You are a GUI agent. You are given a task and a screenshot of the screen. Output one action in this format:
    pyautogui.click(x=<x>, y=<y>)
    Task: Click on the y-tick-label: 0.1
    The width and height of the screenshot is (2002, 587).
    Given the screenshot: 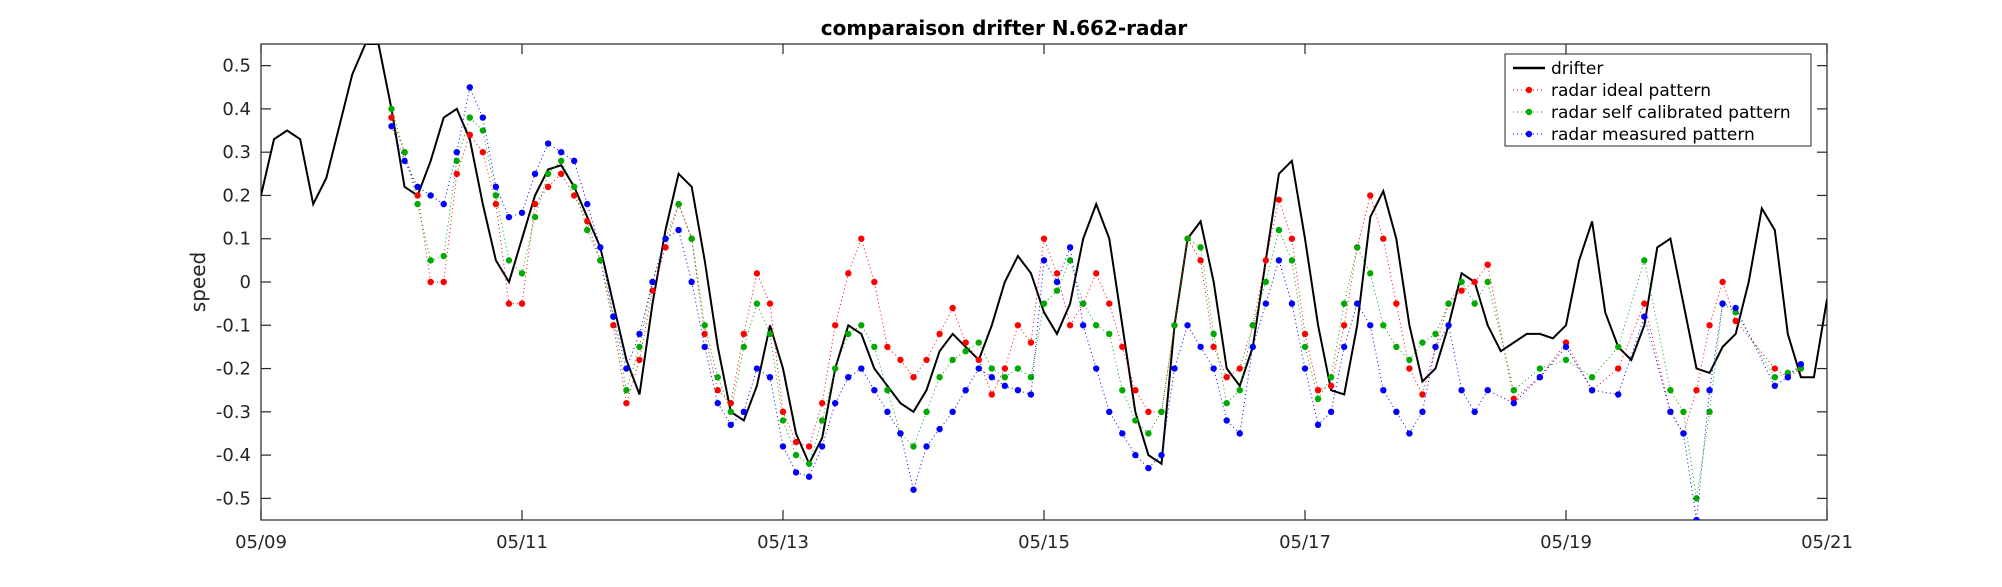 What is the action you would take?
    pyautogui.click(x=236, y=239)
    